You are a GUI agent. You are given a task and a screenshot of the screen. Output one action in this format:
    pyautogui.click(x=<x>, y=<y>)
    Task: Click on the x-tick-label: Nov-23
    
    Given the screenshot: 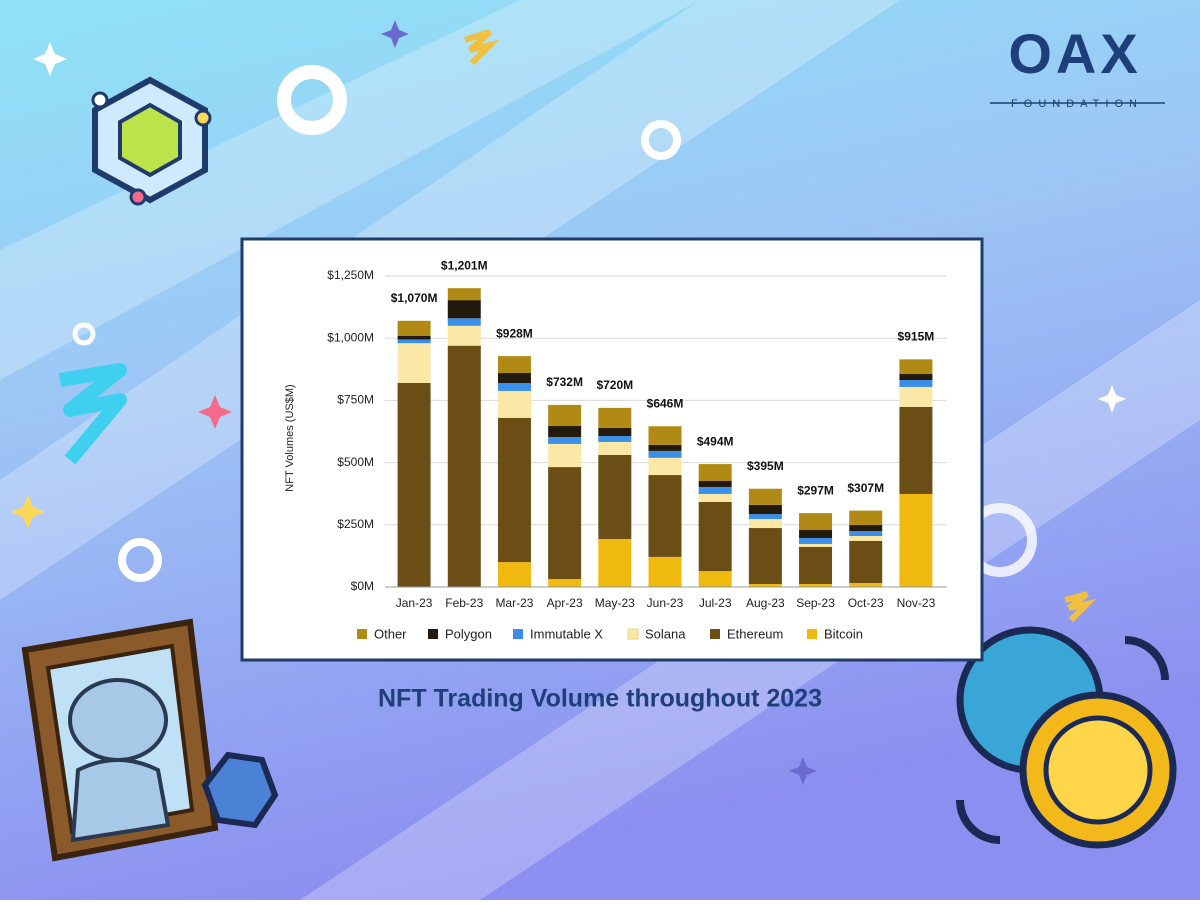 What is the action you would take?
    pyautogui.click(x=916, y=603)
    